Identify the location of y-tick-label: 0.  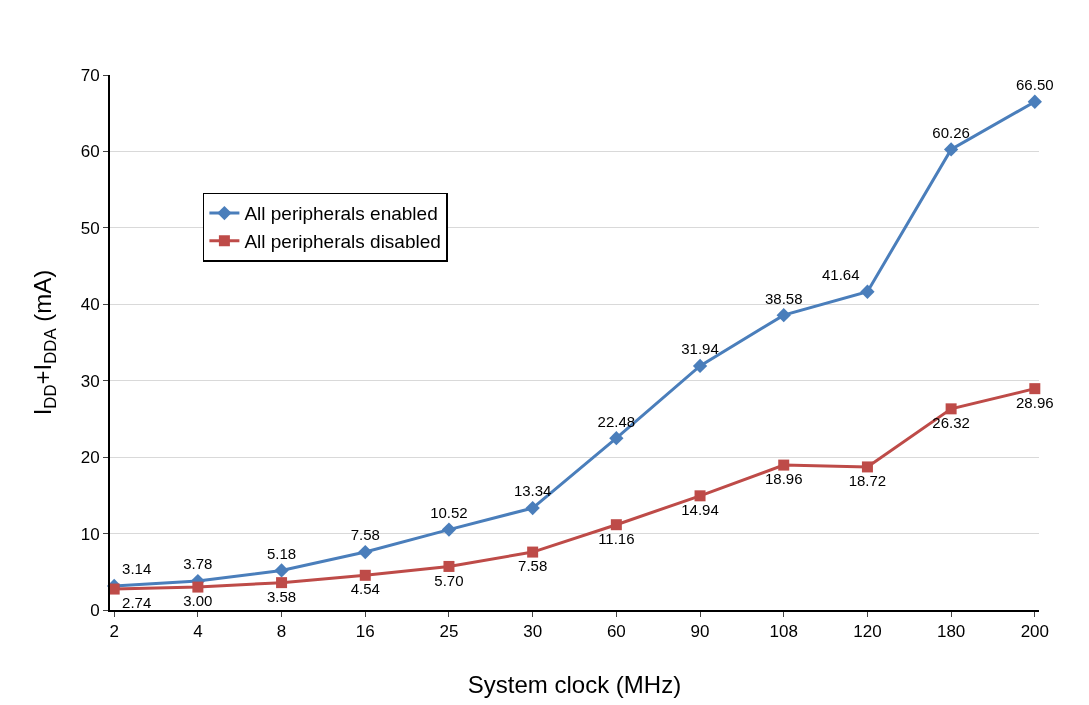
(95, 610).